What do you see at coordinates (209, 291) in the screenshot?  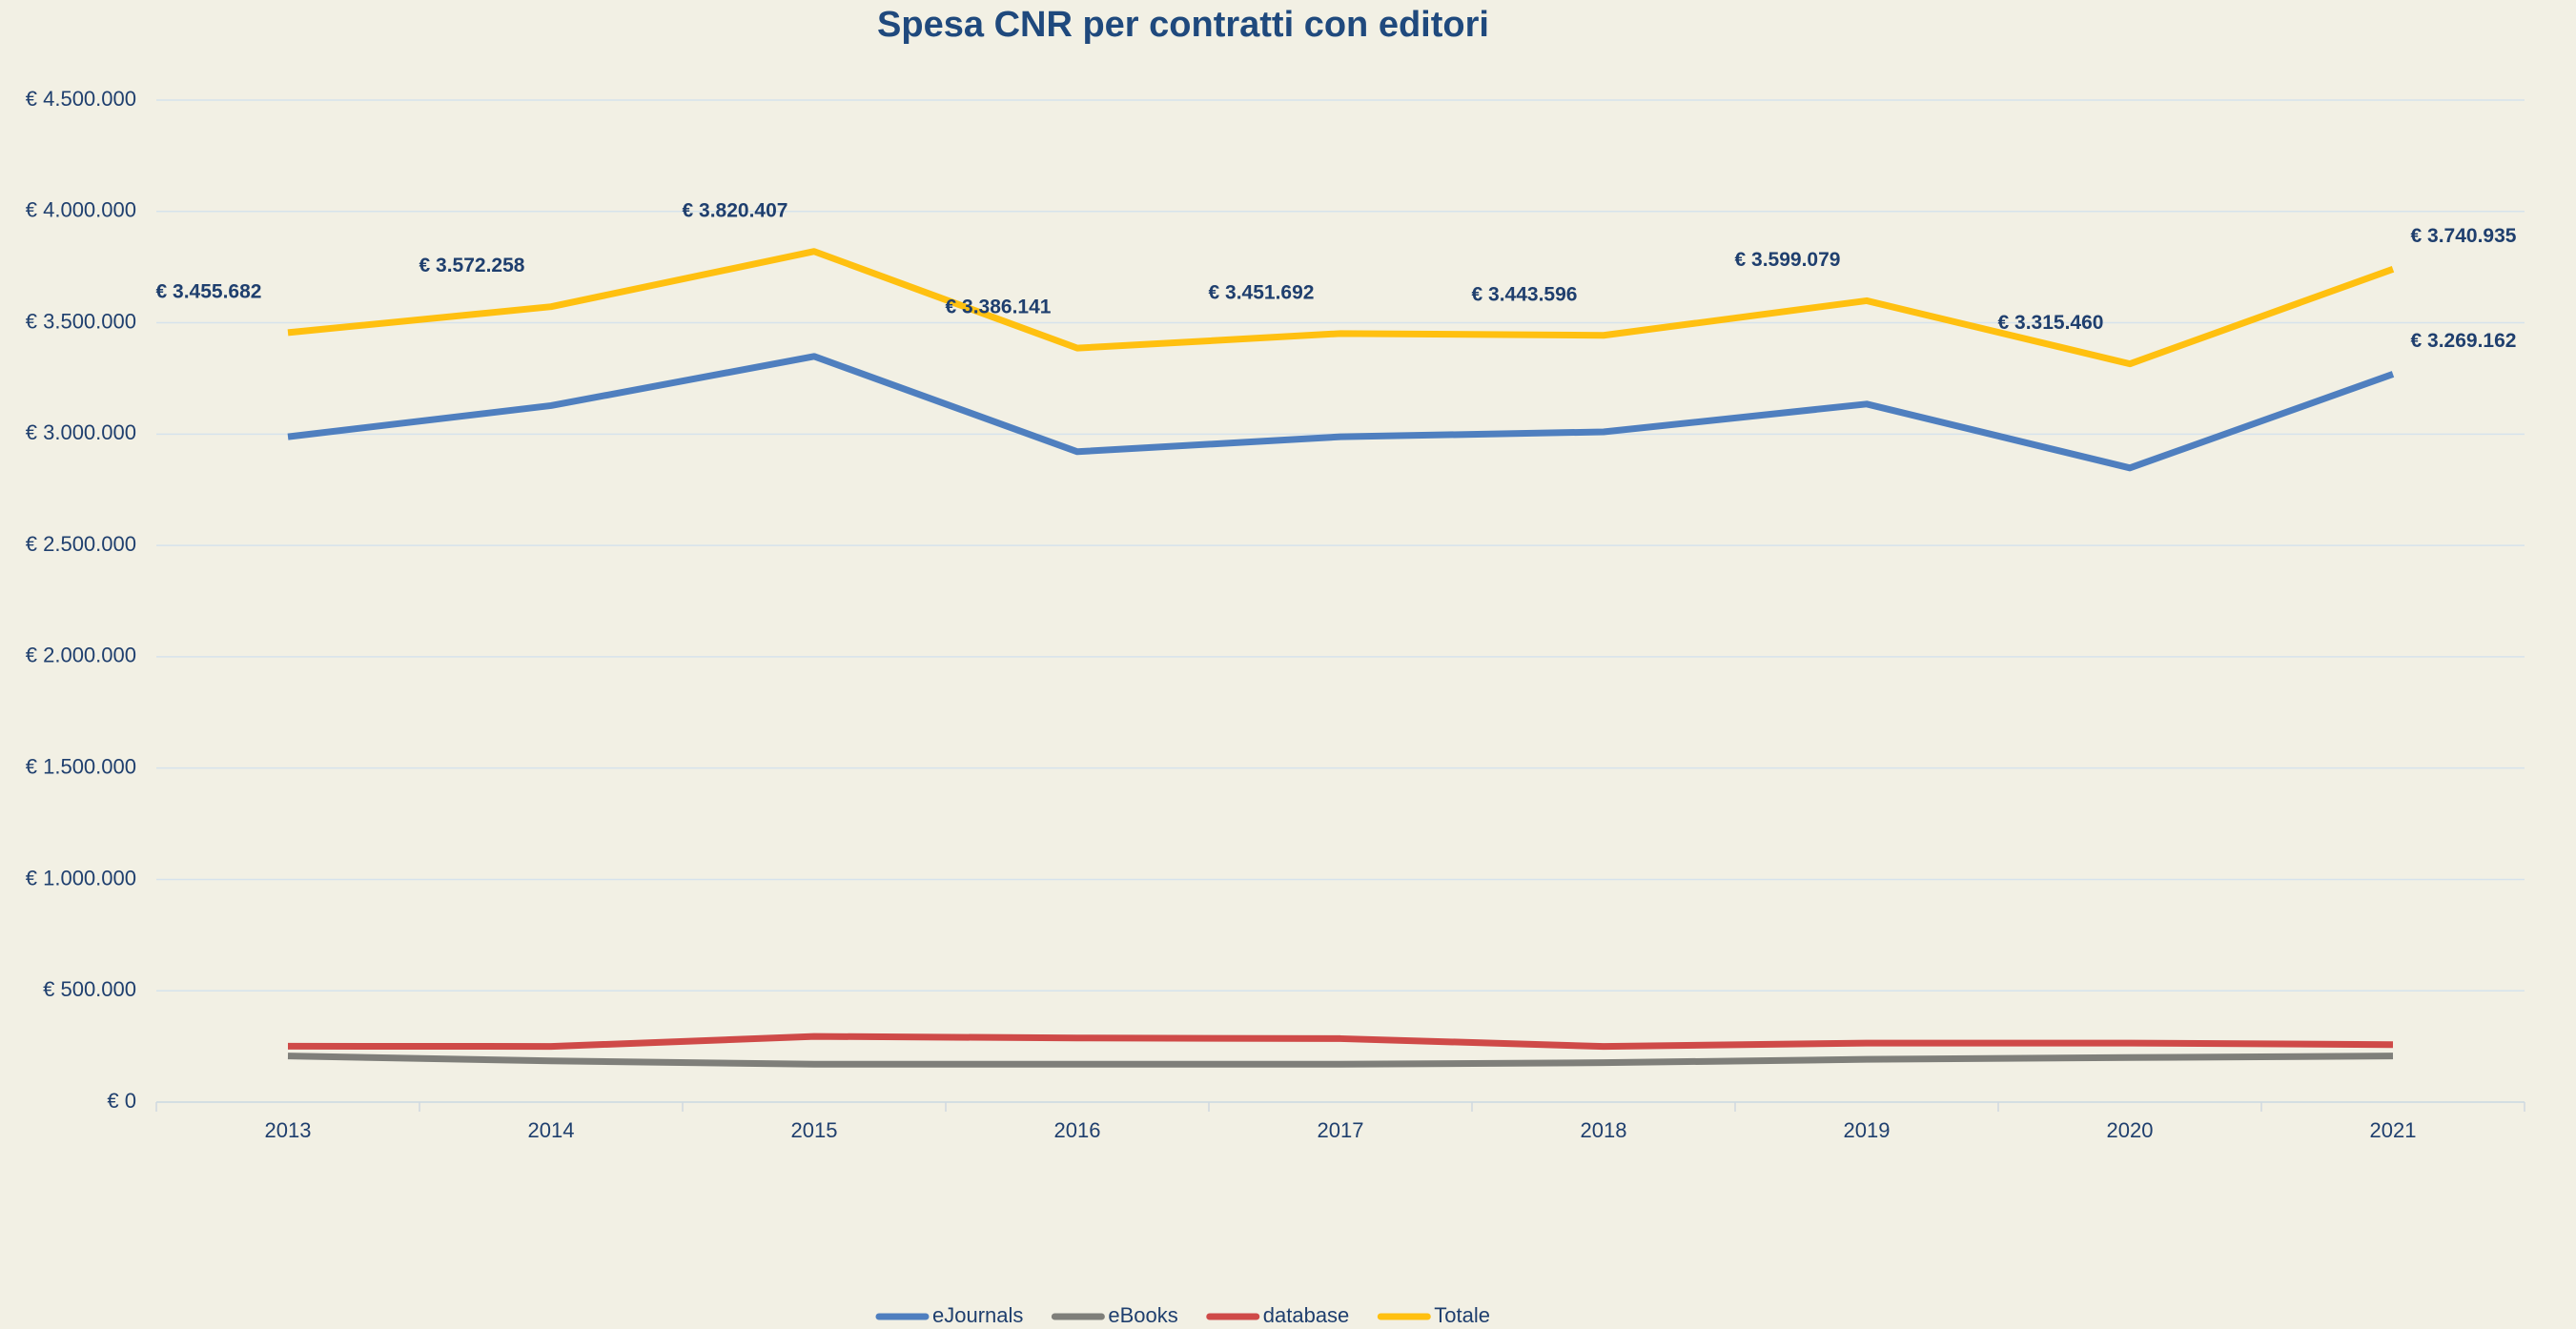 I see `data-label: € 3.455.682` at bounding box center [209, 291].